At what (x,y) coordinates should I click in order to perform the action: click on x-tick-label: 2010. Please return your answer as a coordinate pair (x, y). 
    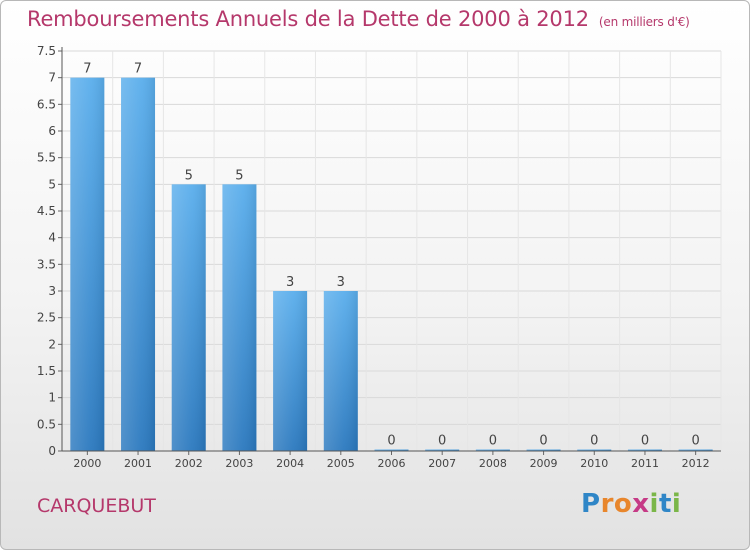
    Looking at the image, I should click on (594, 463).